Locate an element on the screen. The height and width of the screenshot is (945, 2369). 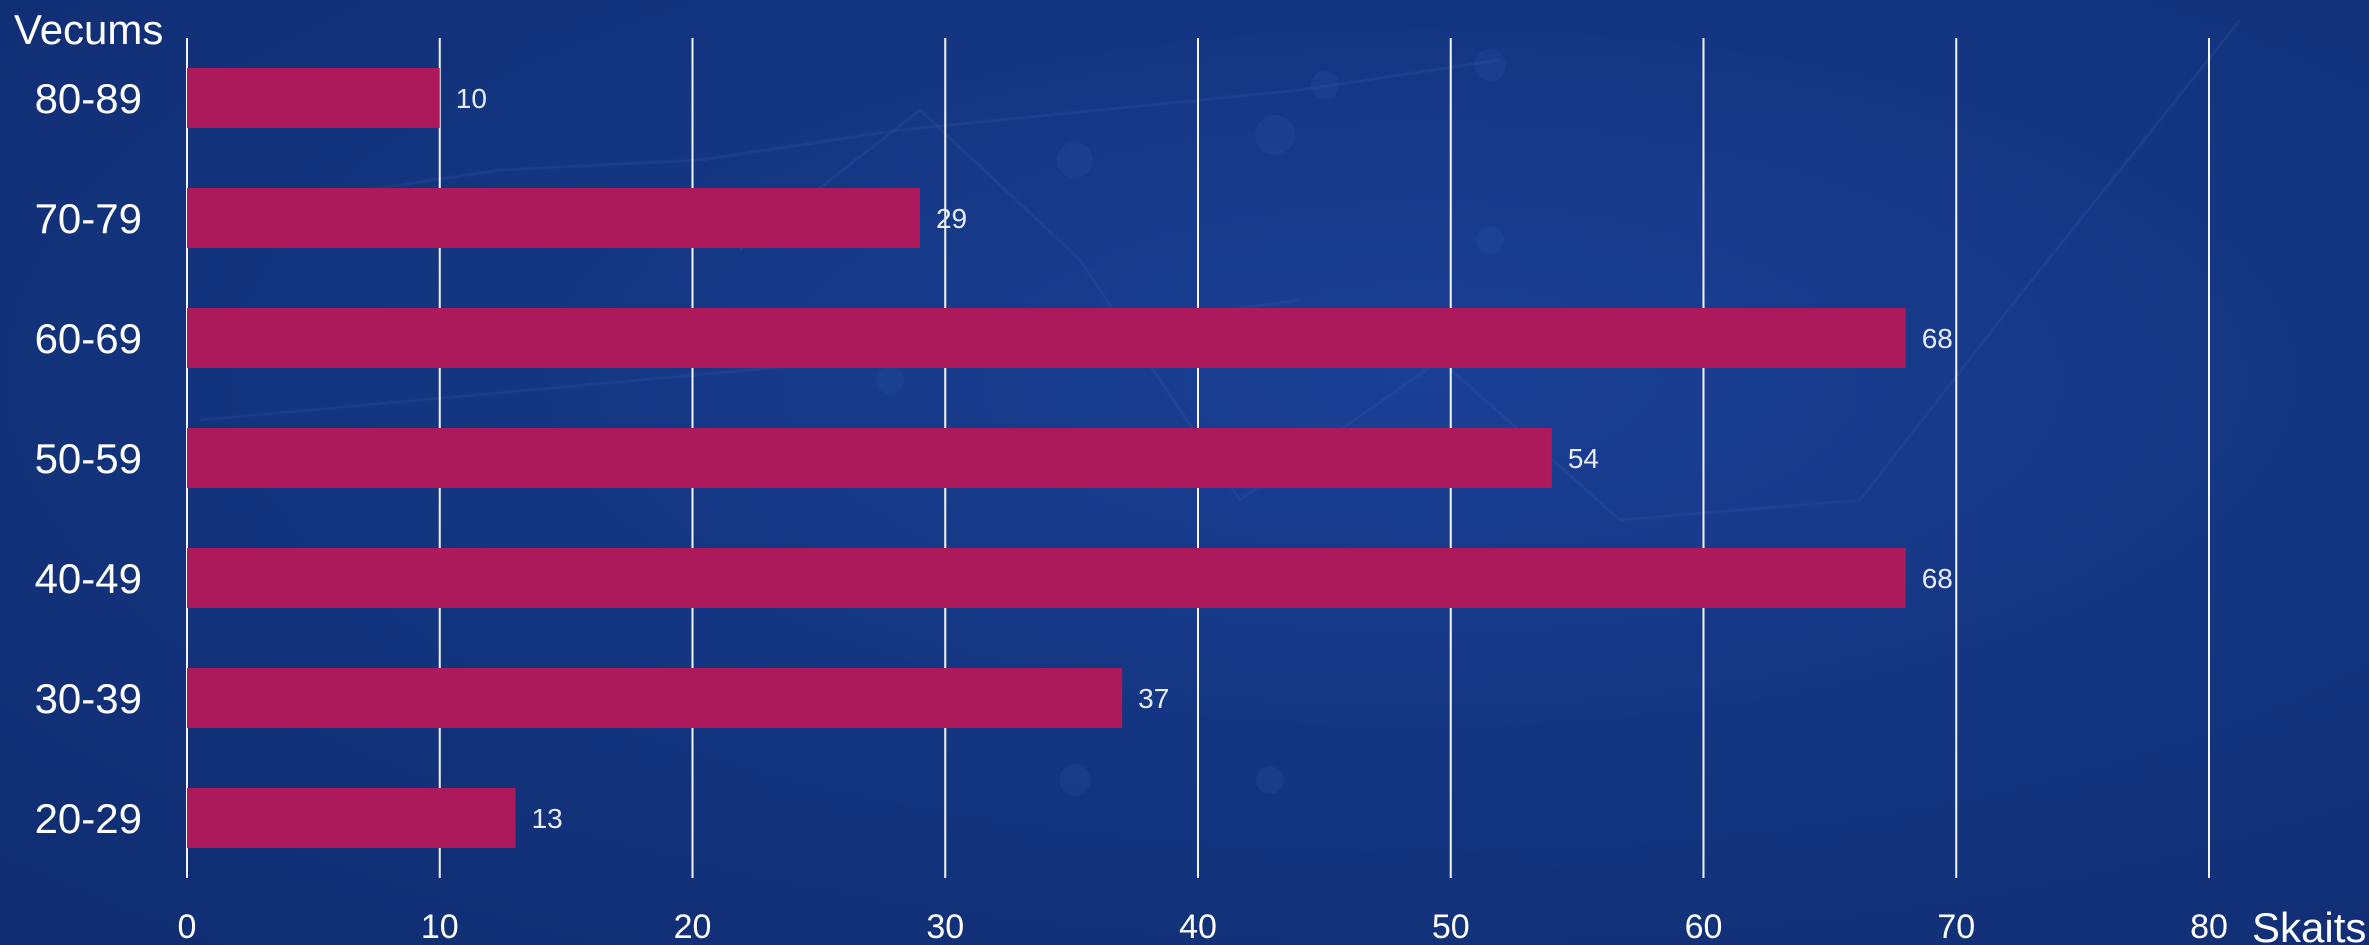
x-tick-label: 80 is located at coordinates (2209, 926).